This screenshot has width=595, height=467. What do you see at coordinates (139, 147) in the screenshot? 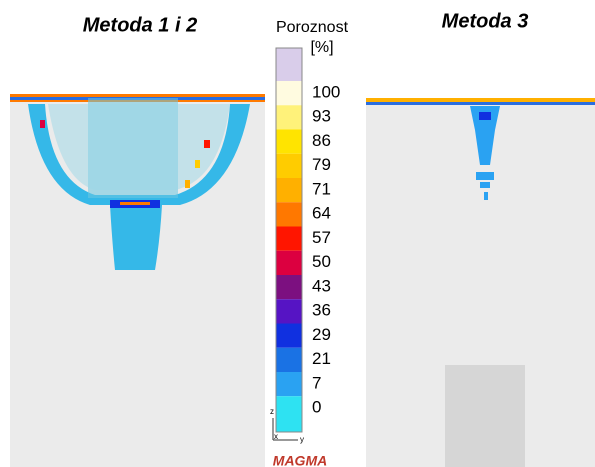
I see `inner-region` at bounding box center [139, 147].